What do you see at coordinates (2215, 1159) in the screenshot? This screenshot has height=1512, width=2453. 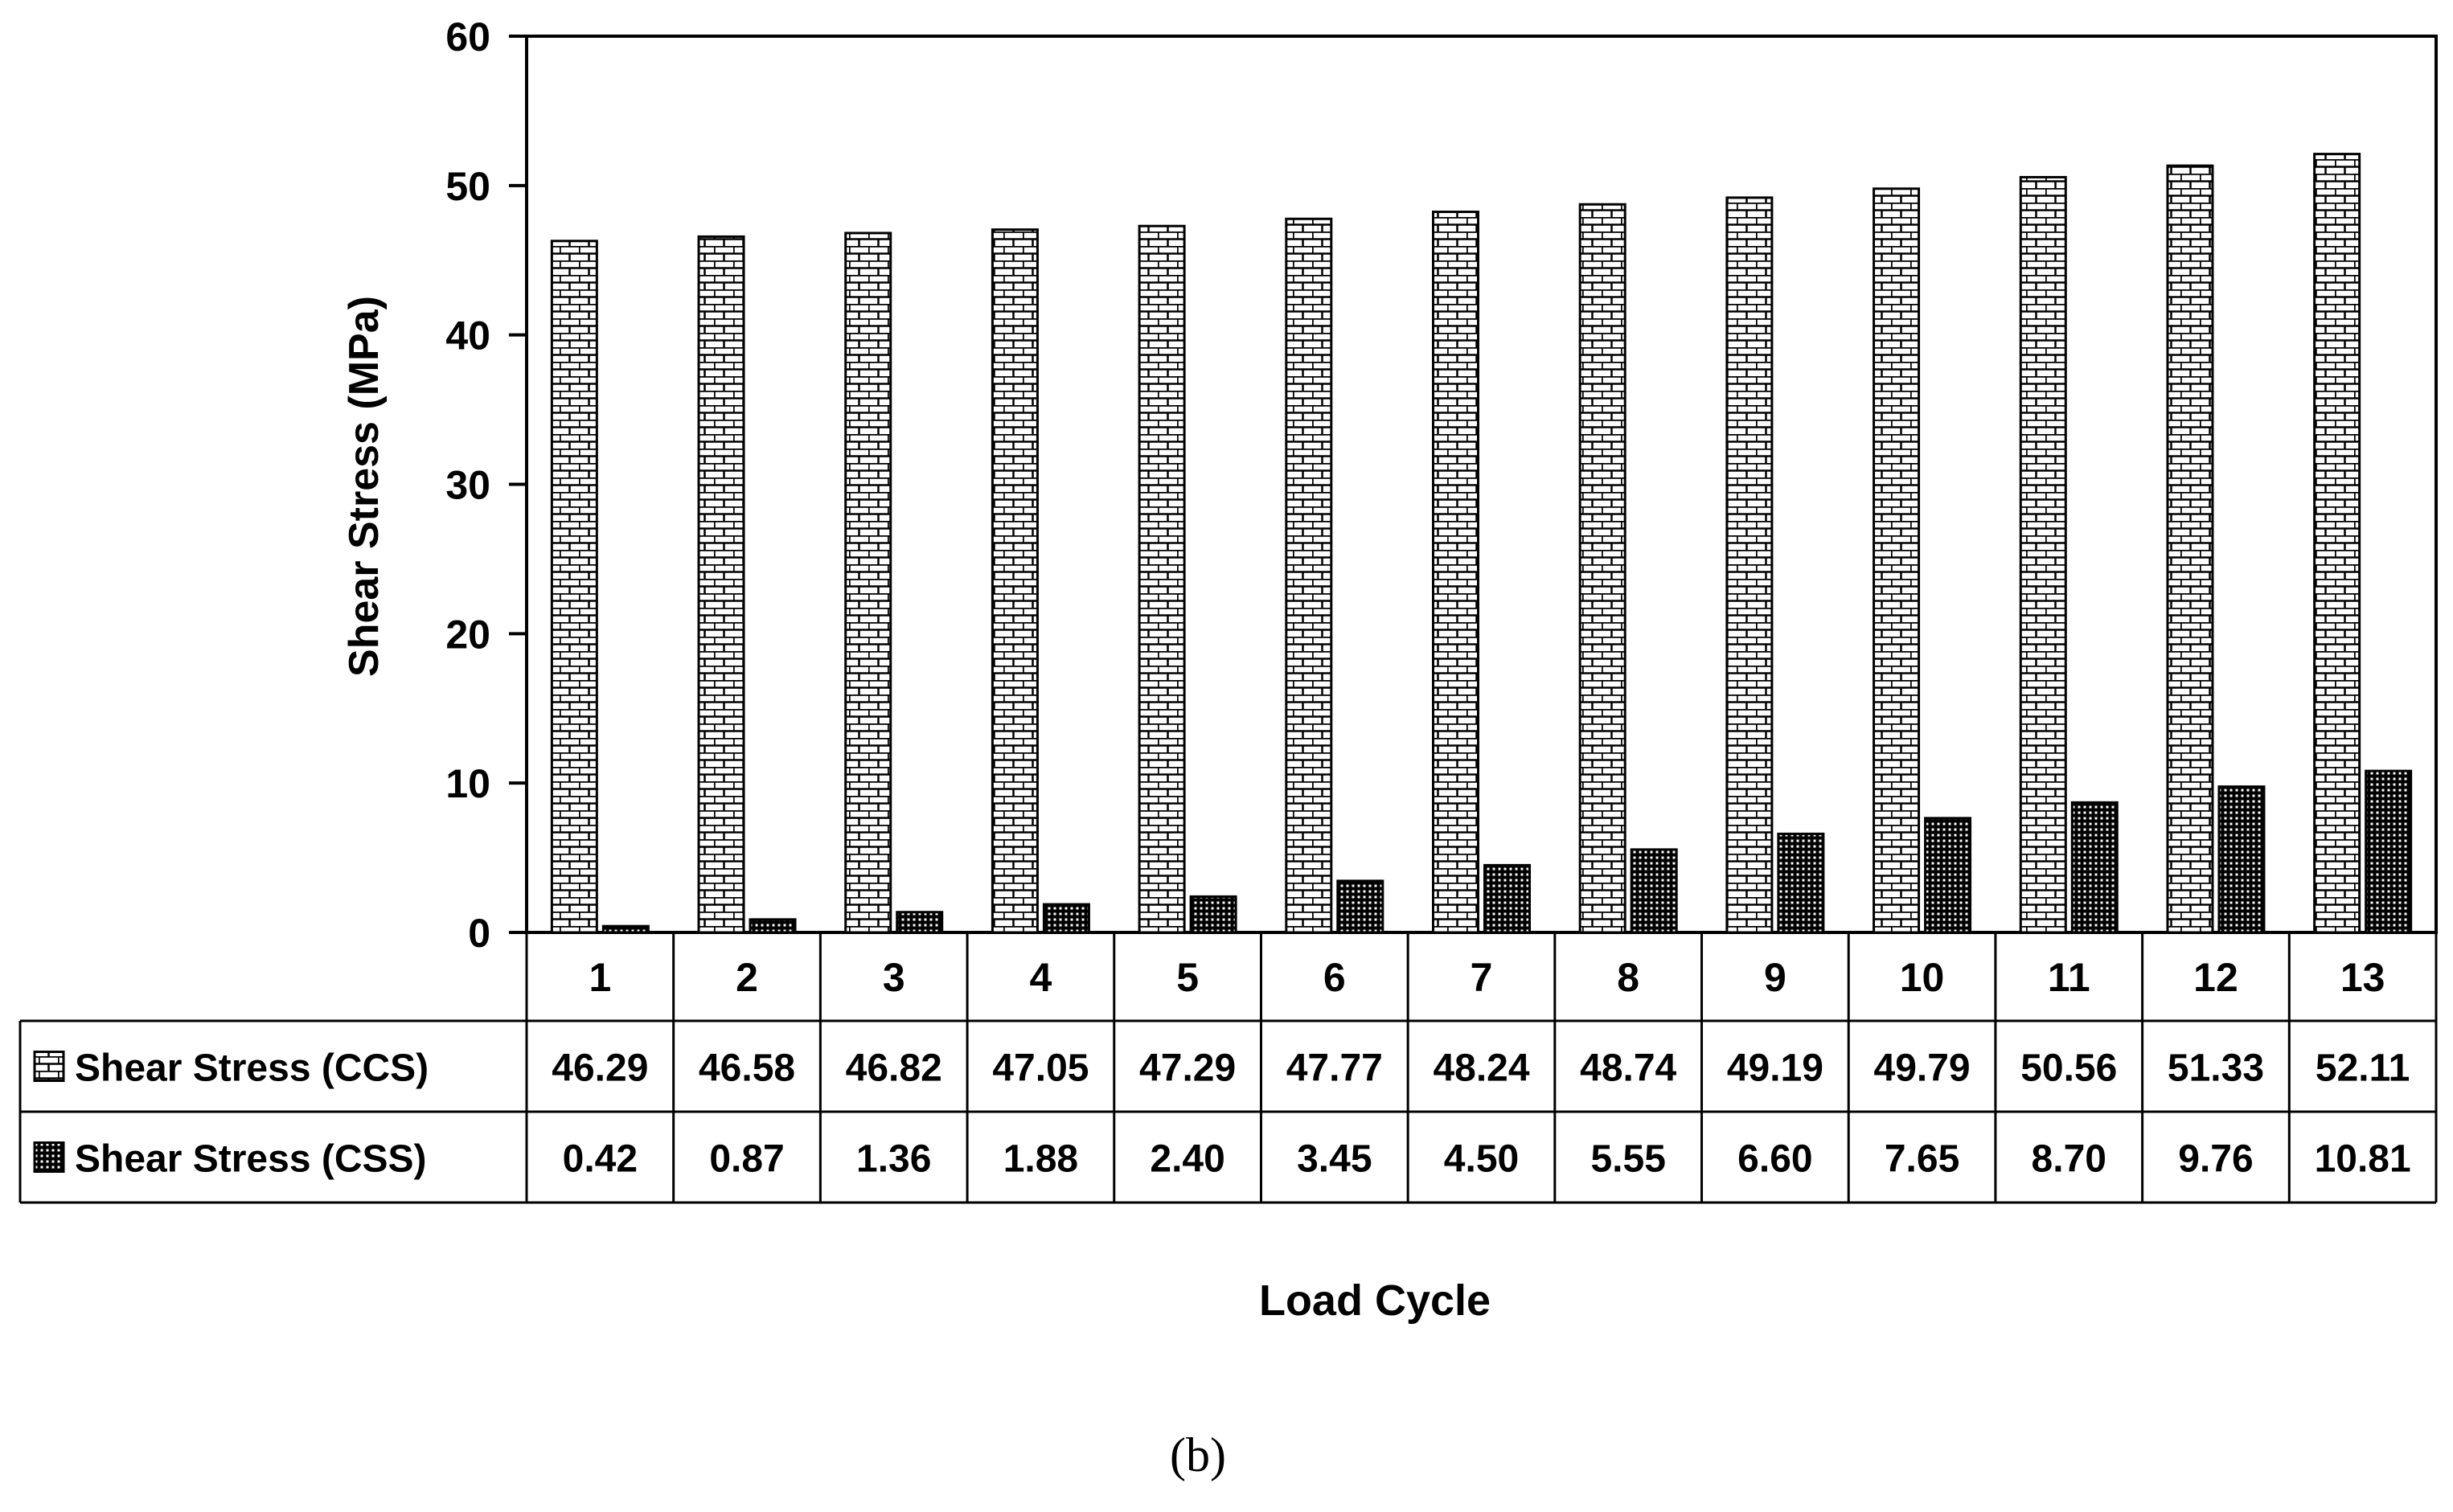 I see `data-label-css: 9.76` at bounding box center [2215, 1159].